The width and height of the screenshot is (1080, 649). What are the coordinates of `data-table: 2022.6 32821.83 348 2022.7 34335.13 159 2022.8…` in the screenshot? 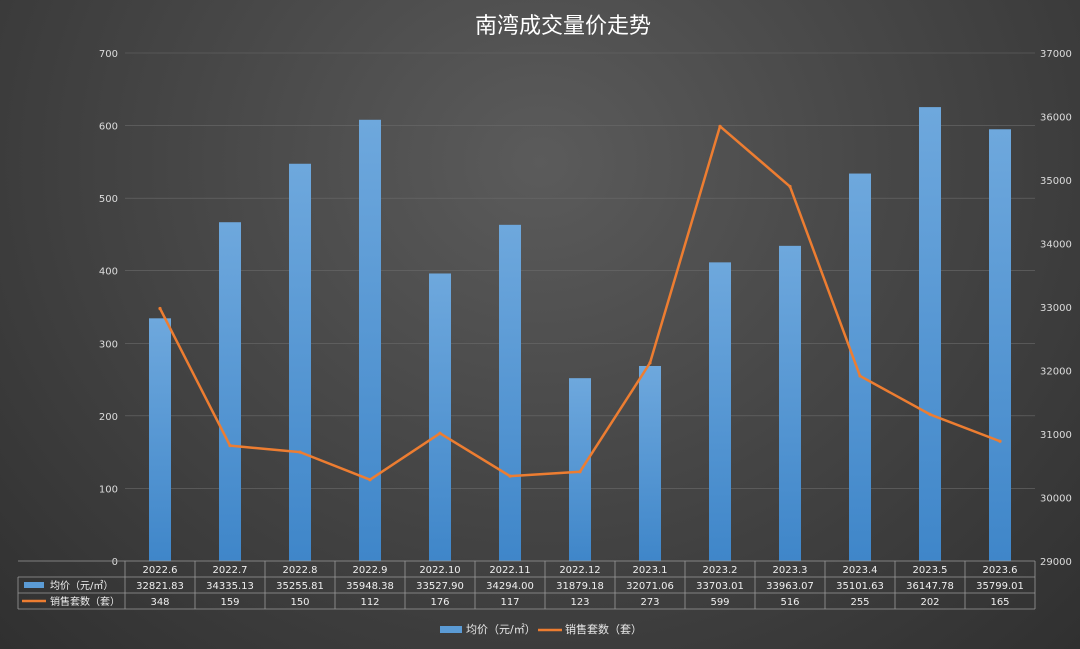 It's located at (526, 585).